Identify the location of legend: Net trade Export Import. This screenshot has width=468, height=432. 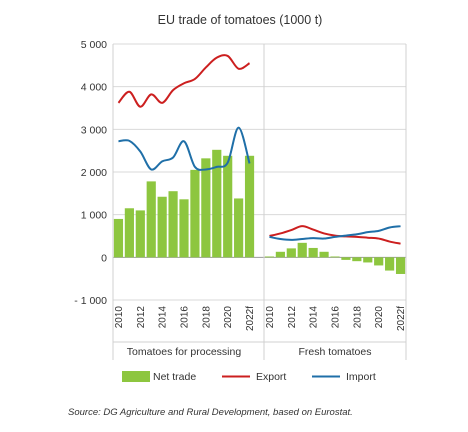
(249, 377).